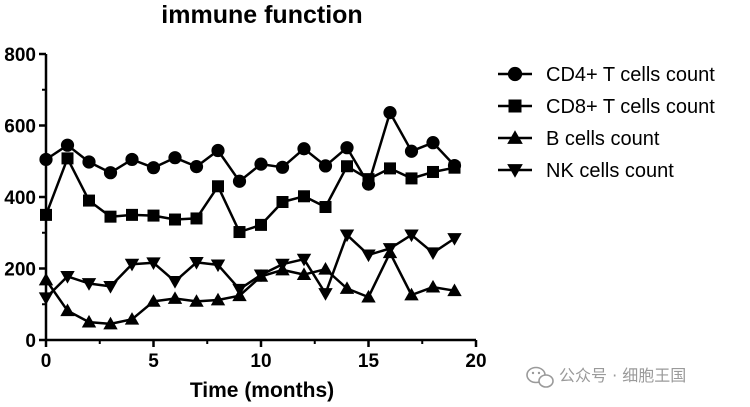  What do you see at coordinates (153, 361) in the screenshot?
I see `x-tick-label: 5` at bounding box center [153, 361].